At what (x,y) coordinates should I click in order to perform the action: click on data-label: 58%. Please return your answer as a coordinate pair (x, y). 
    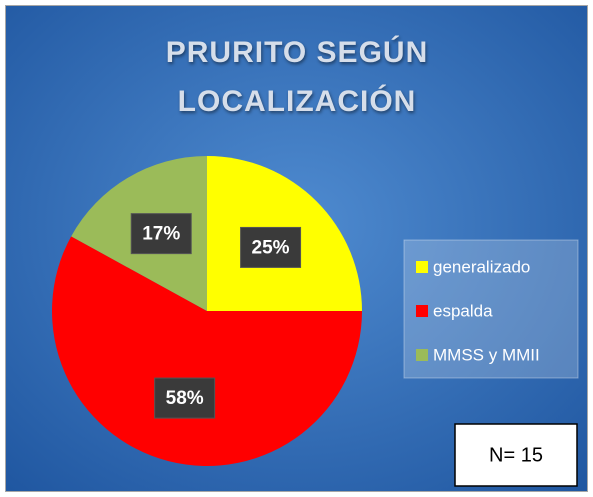
    Looking at the image, I should click on (185, 398).